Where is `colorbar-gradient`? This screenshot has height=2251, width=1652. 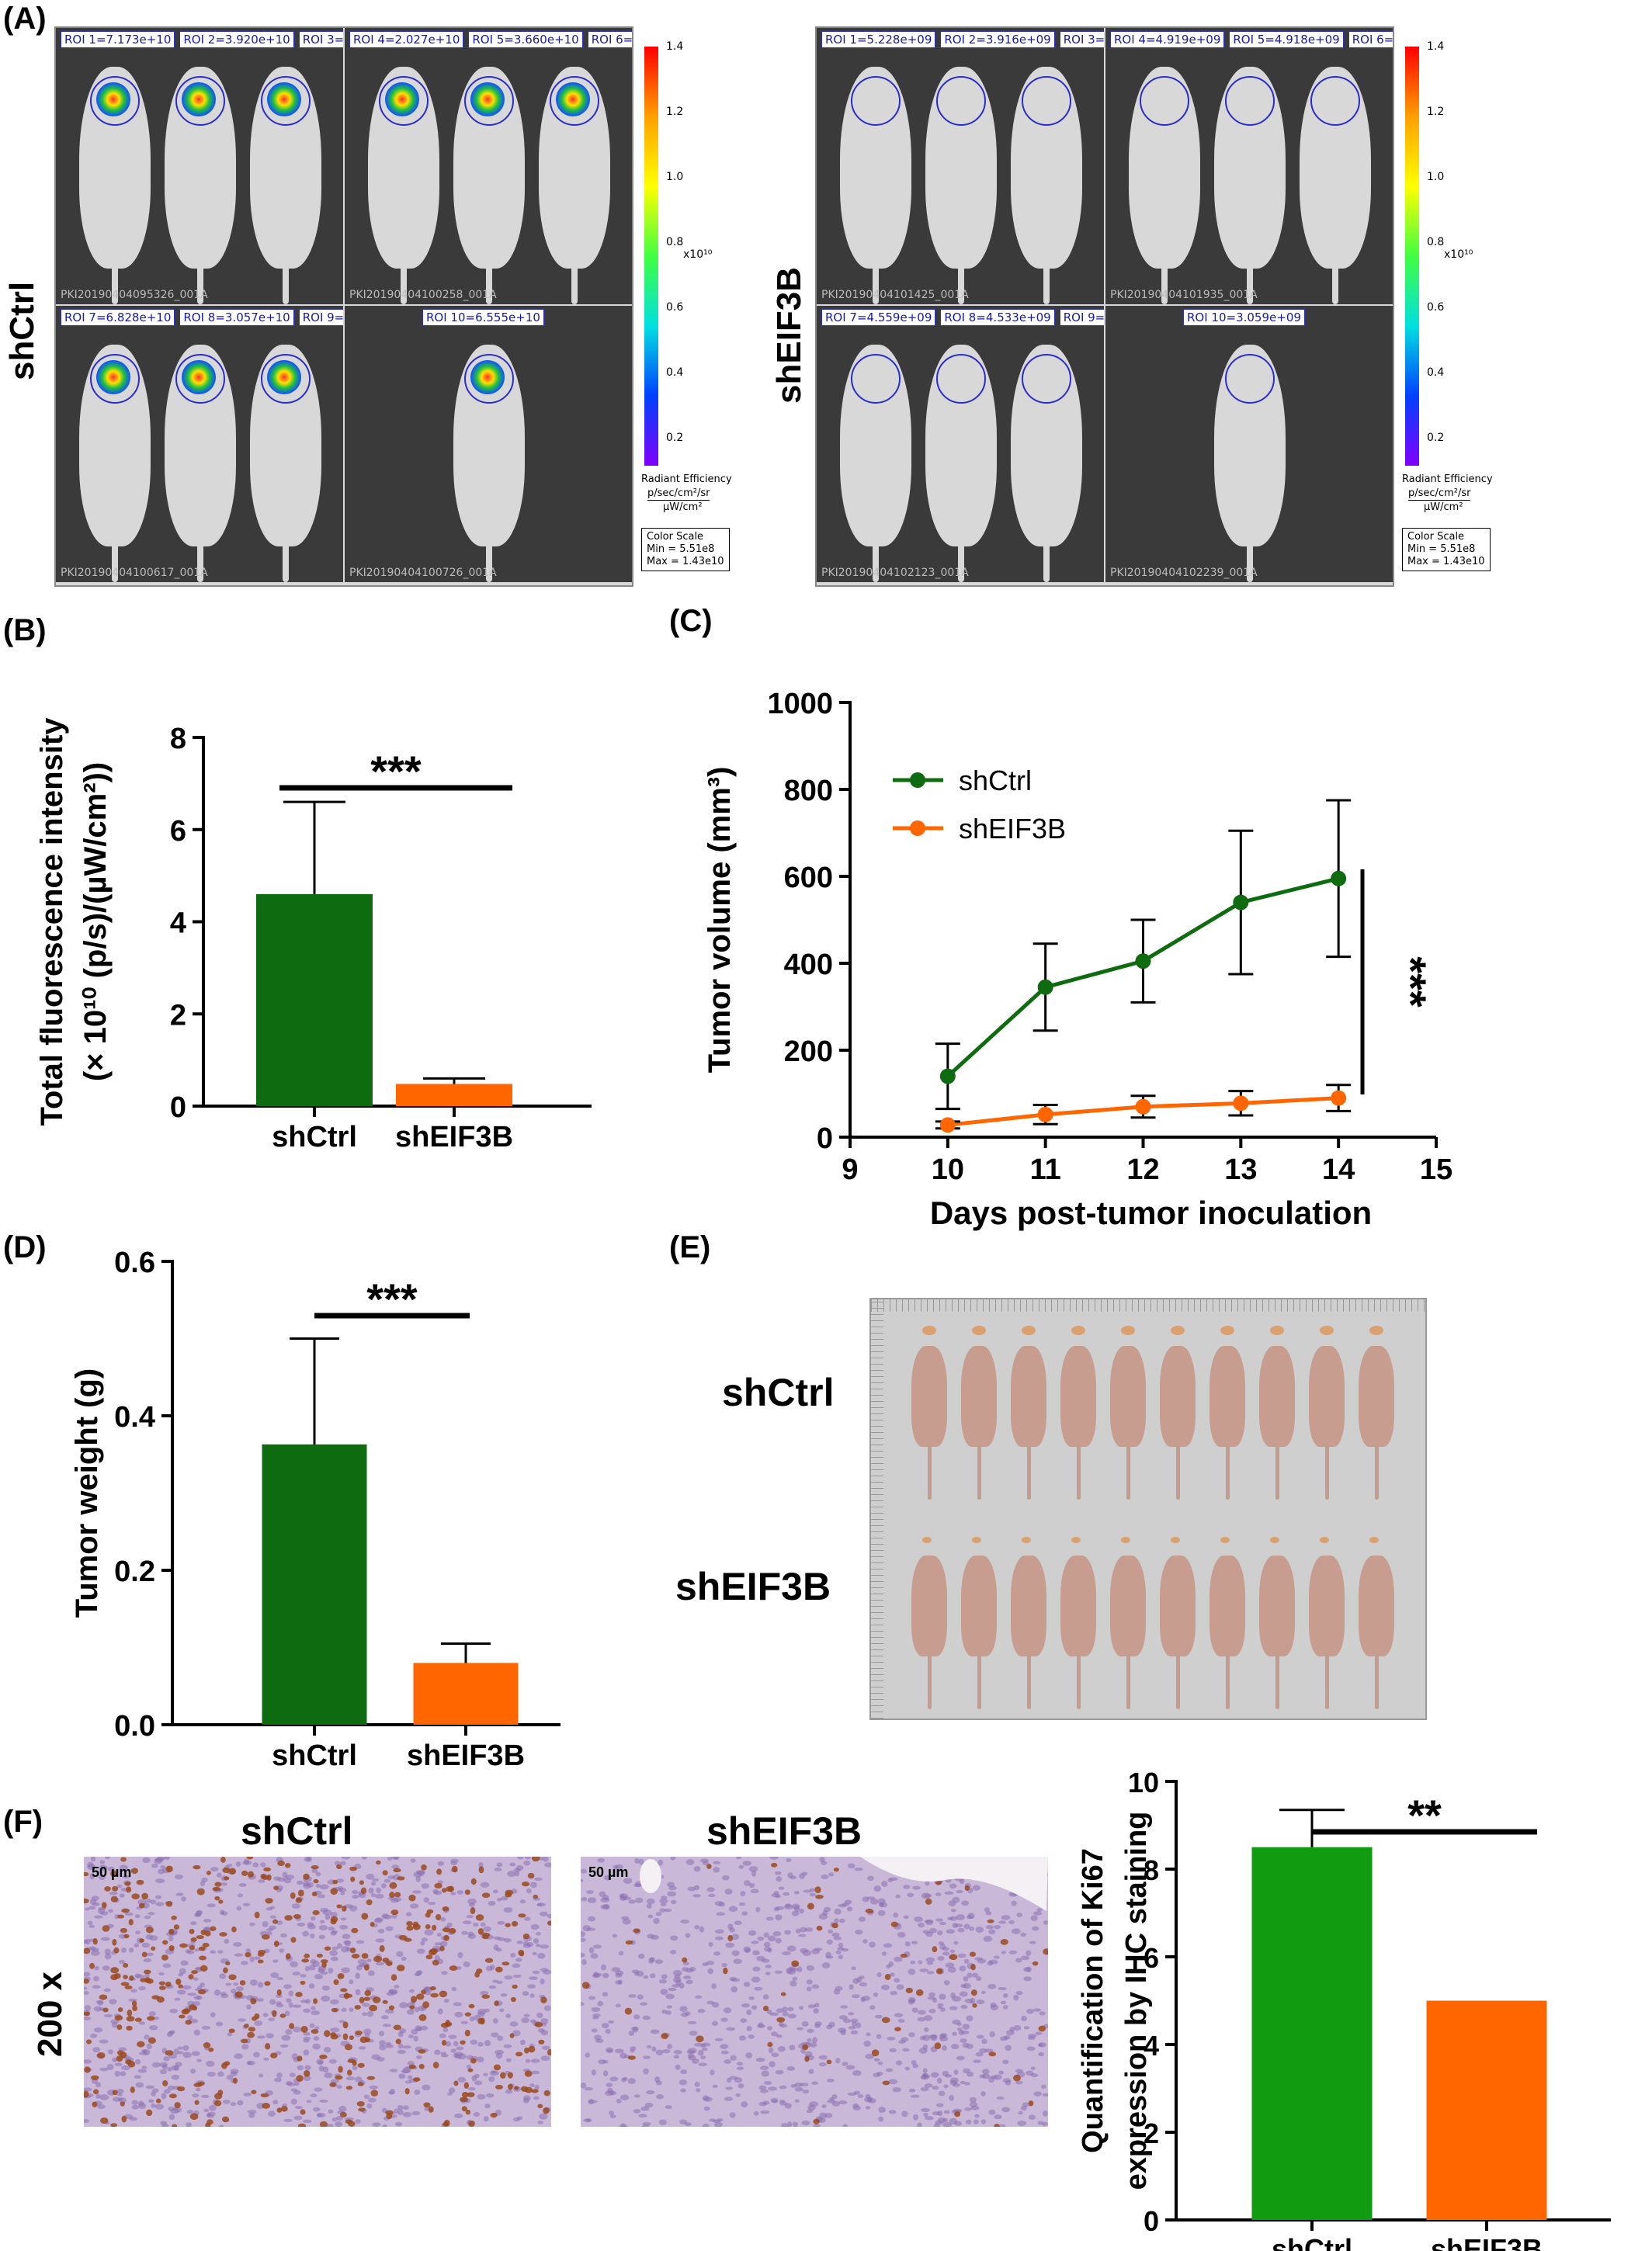
colorbar-gradient is located at coordinates (1412, 256).